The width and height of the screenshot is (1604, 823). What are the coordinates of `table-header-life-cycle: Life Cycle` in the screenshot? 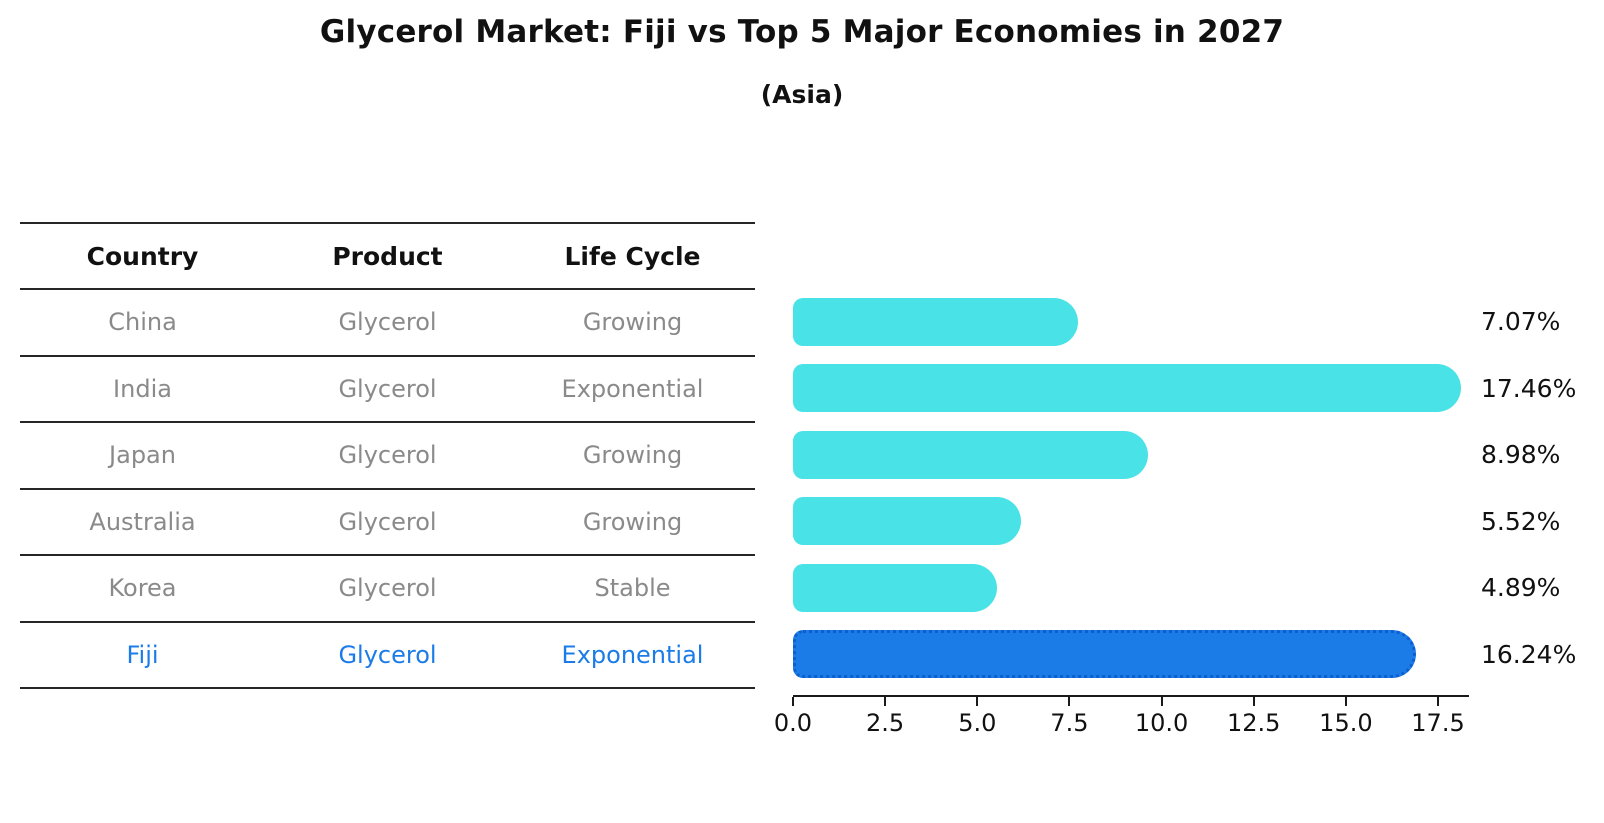 It's located at (632, 256).